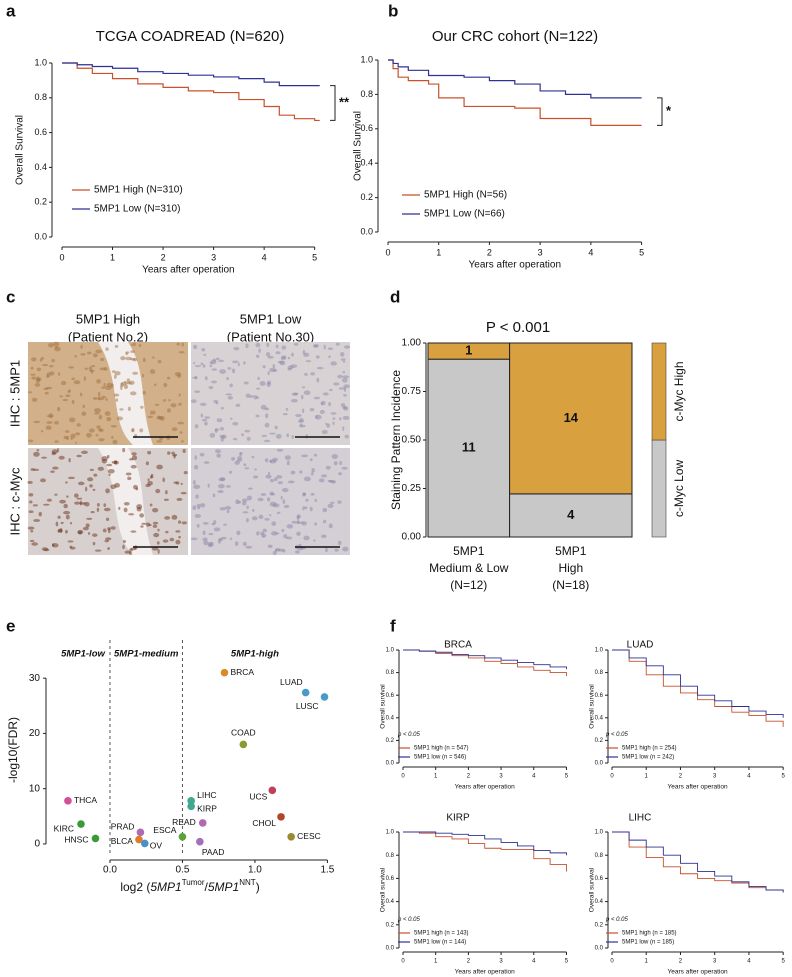 Image resolution: width=792 pixels, height=977 pixels. Describe the element at coordinates (190, 36) in the screenshot. I see `chart-title: TCGA COADREAD (N=620)` at that location.